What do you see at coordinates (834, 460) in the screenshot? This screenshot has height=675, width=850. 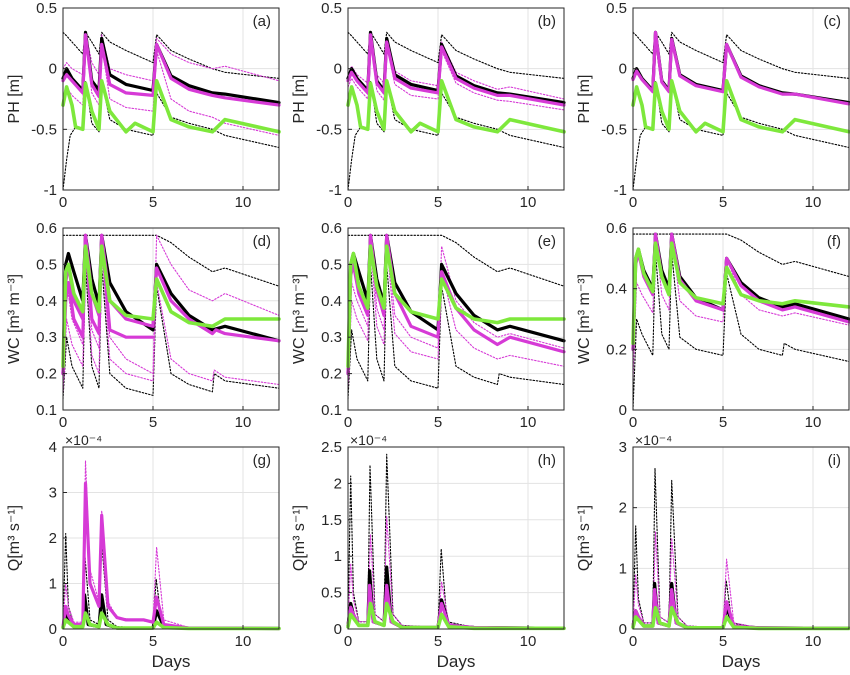 I see `panel-label: (i)` at bounding box center [834, 460].